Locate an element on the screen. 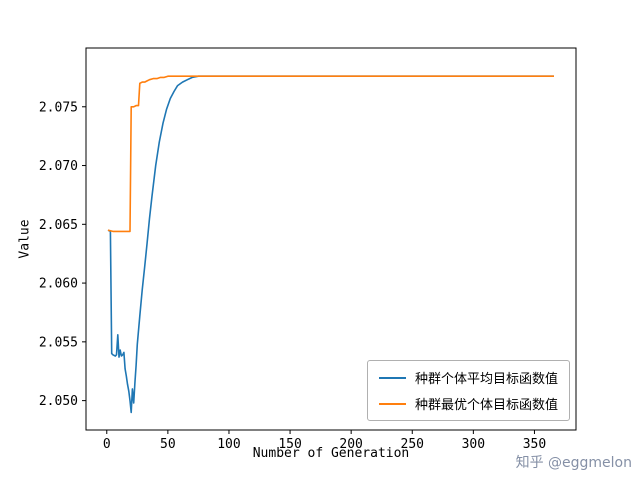 This screenshot has width=640, height=480. x-tick-label: 350 is located at coordinates (534, 444).